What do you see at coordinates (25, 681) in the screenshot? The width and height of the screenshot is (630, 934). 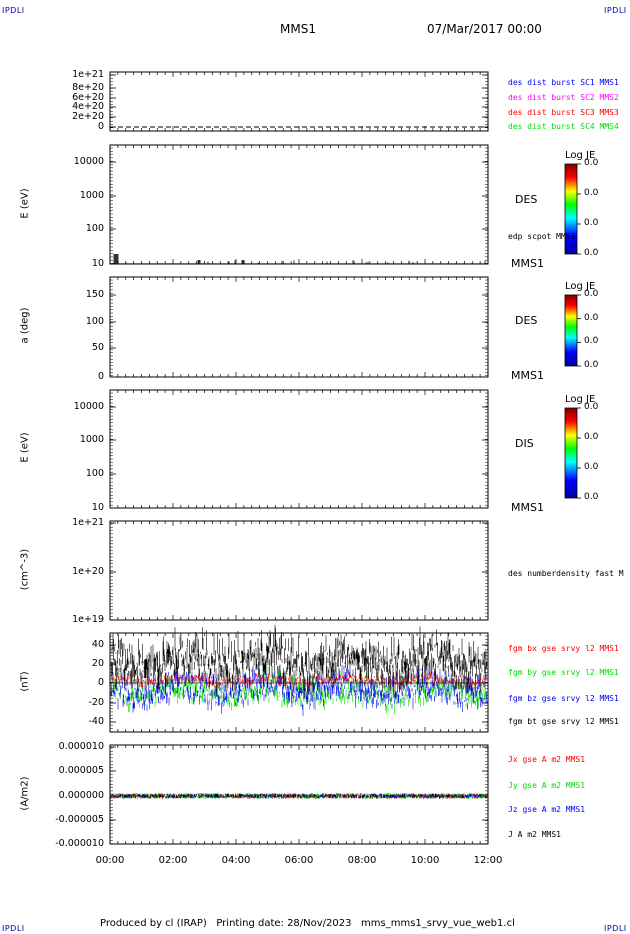 I see `y-axis-label: (nT)` at bounding box center [25, 681].